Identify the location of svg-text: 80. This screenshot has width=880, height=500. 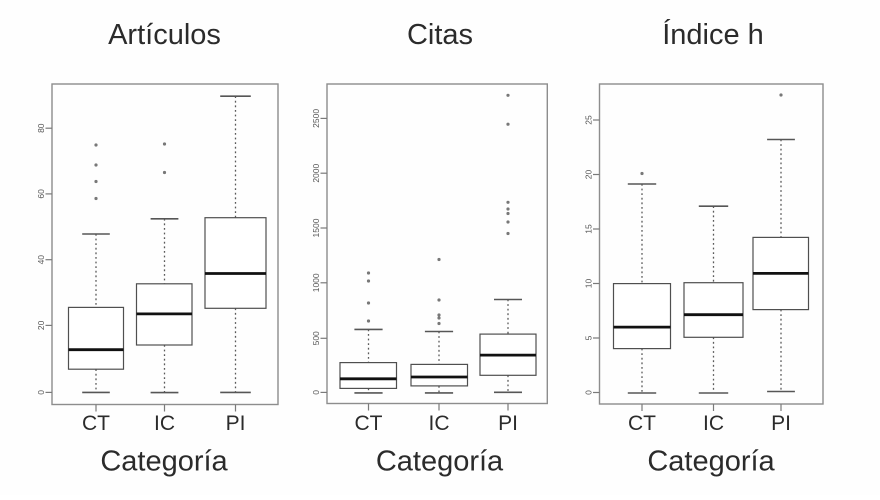
(41, 128).